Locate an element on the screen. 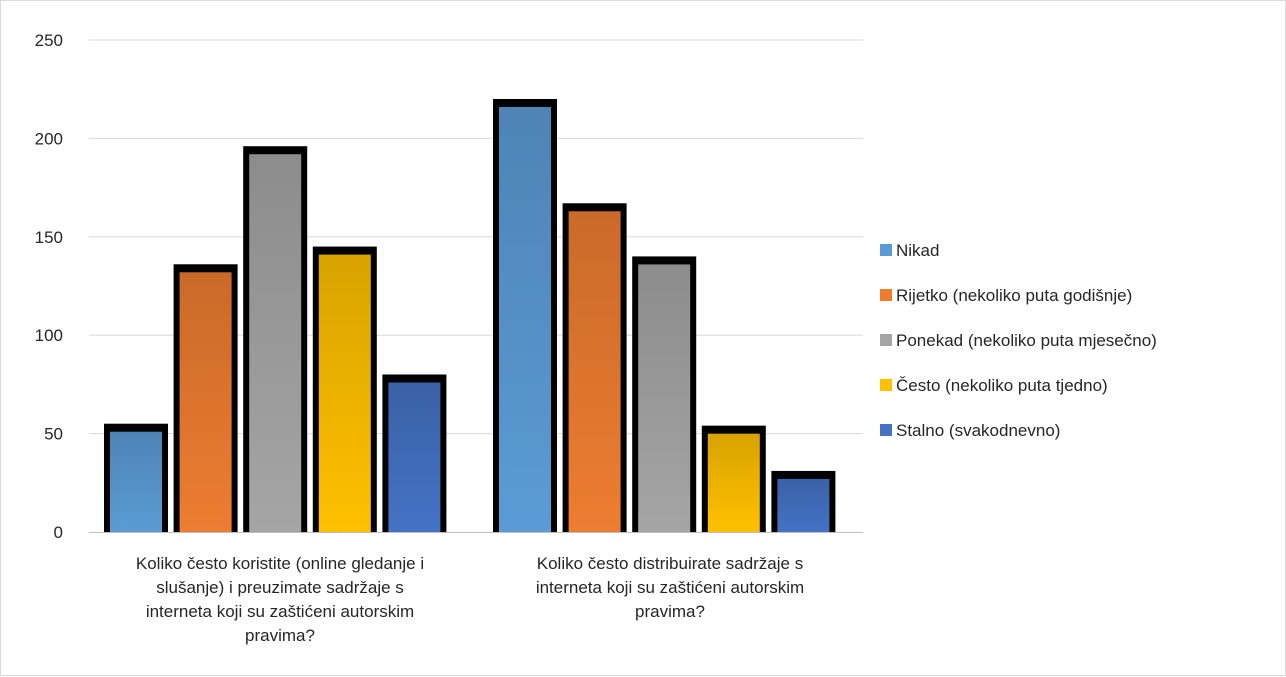  y-tick-label: 250 is located at coordinates (49, 40).